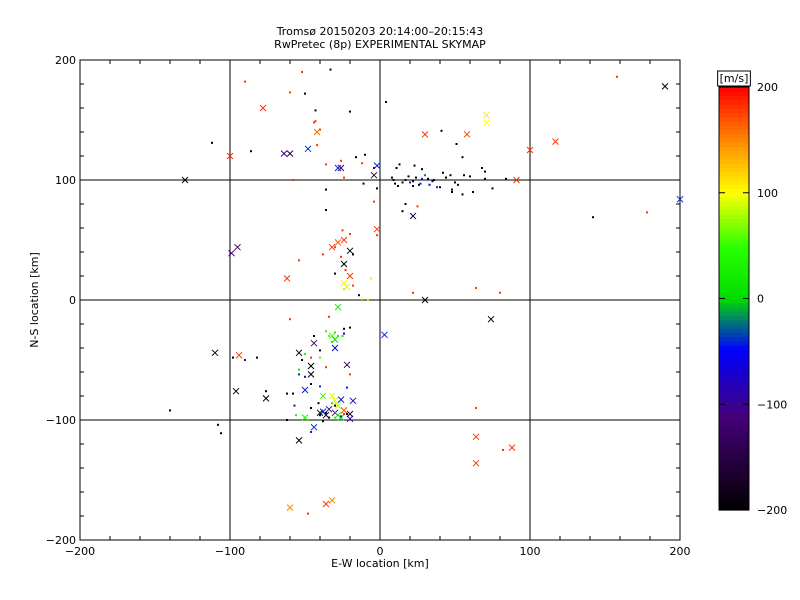 The image size is (800, 600). I want to click on y-tick-label: 100, so click(65, 180).